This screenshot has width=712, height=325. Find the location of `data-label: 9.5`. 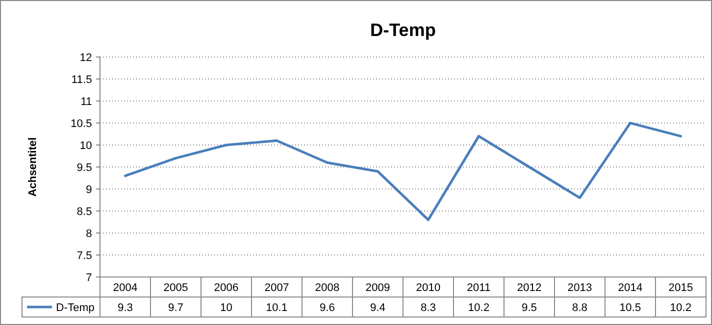

data-label: 9.5 is located at coordinates (529, 308).